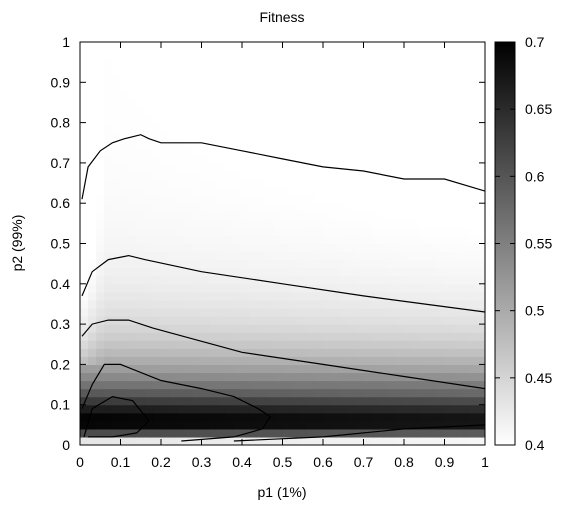 The width and height of the screenshot is (565, 508). Describe the element at coordinates (535, 42) in the screenshot. I see `colorbar-tick-label: 0.7` at that location.